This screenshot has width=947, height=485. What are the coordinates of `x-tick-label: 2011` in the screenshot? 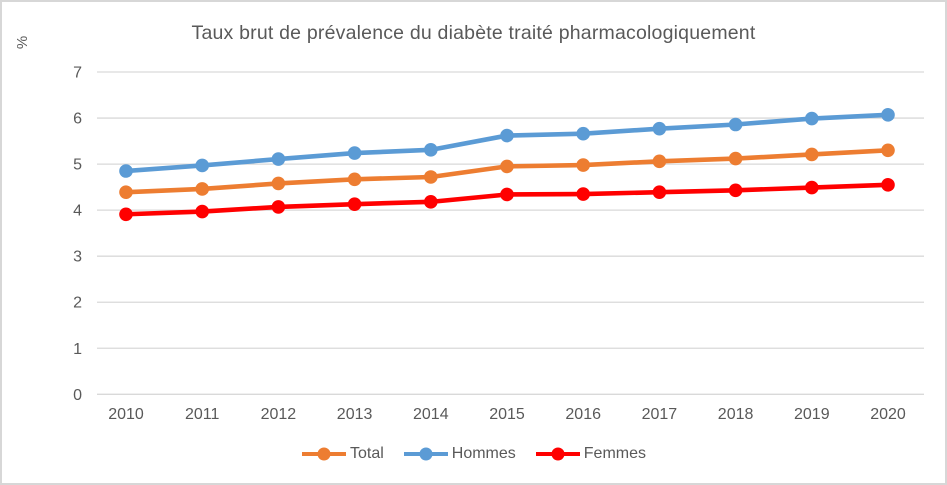 It's located at (202, 414).